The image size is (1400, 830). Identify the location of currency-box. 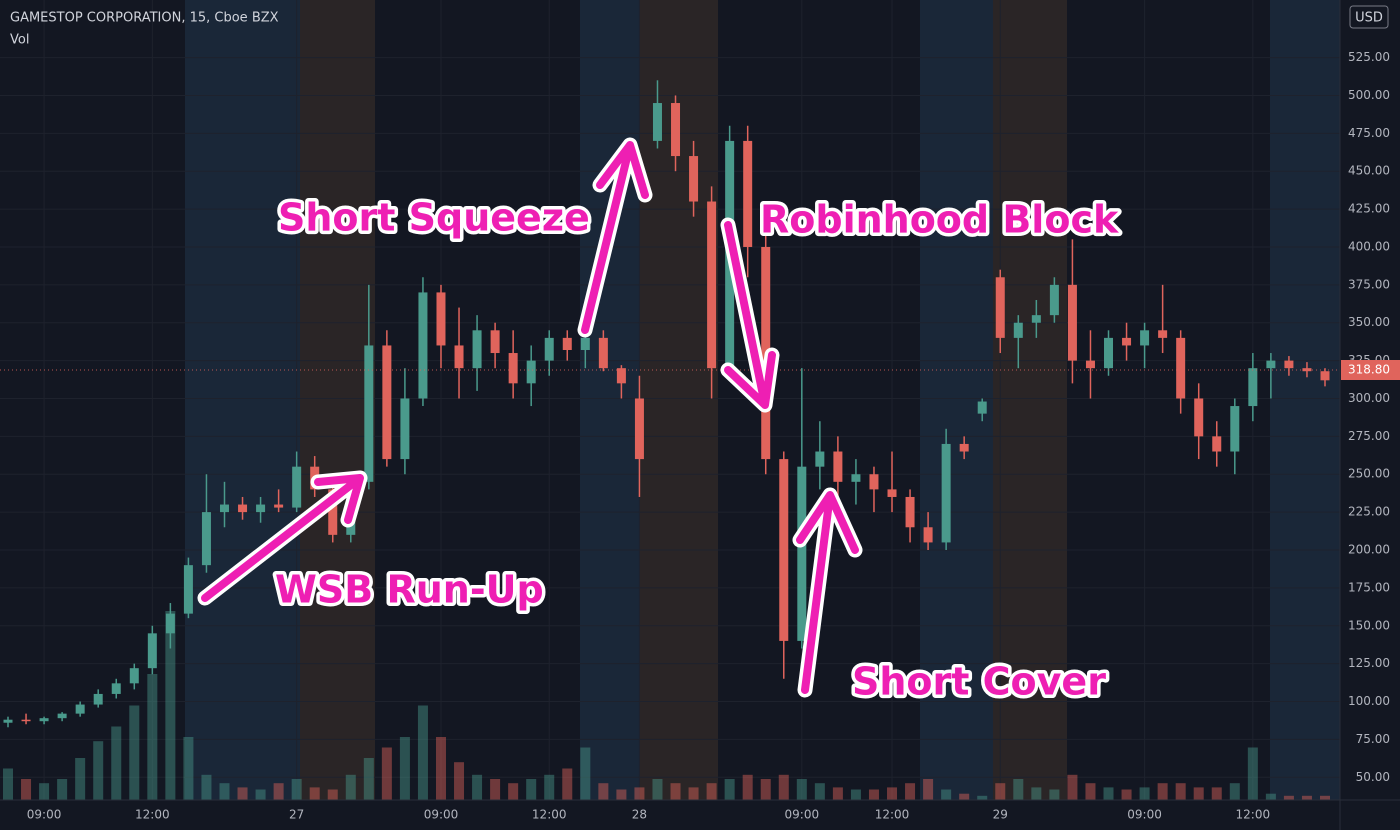
(1369, 17).